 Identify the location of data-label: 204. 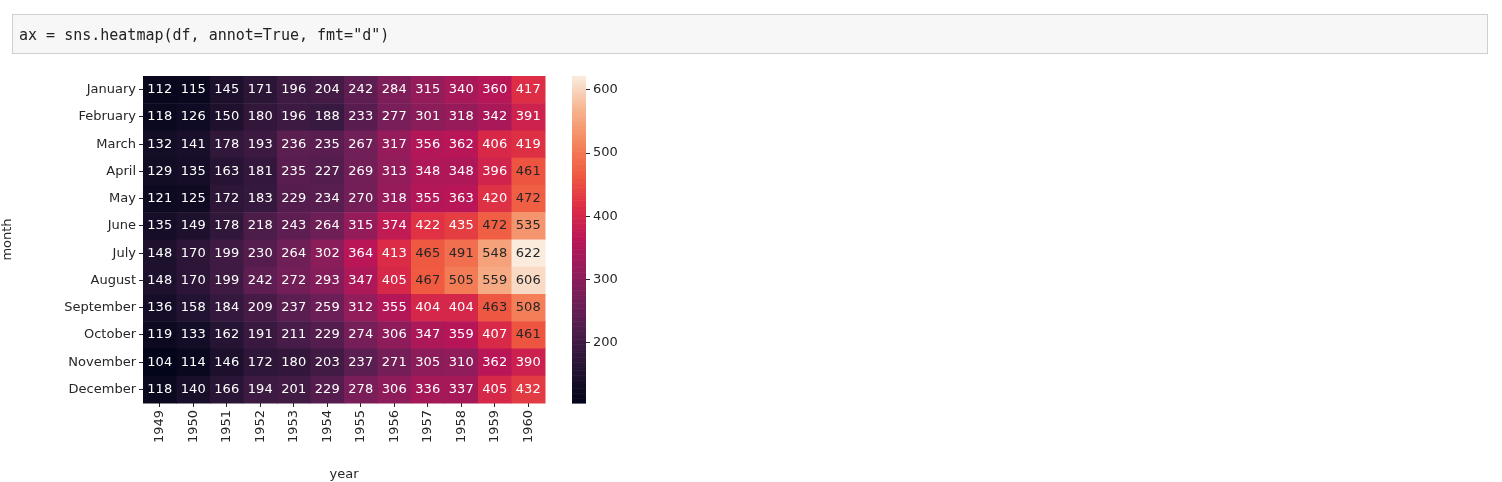
(327, 88).